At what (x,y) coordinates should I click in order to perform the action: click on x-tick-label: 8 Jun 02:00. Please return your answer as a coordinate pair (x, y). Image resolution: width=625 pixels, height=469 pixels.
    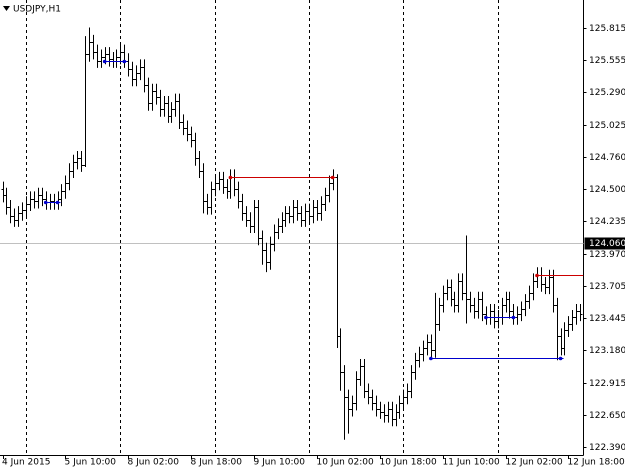
    Looking at the image, I should click on (154, 463).